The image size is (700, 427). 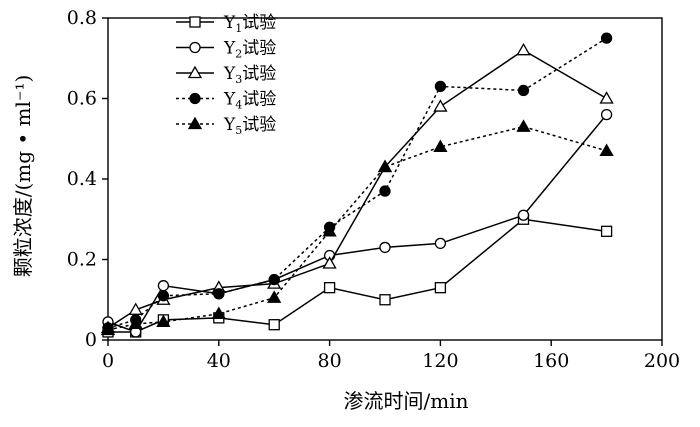 I want to click on x-tick-label: 0, so click(x=108, y=361).